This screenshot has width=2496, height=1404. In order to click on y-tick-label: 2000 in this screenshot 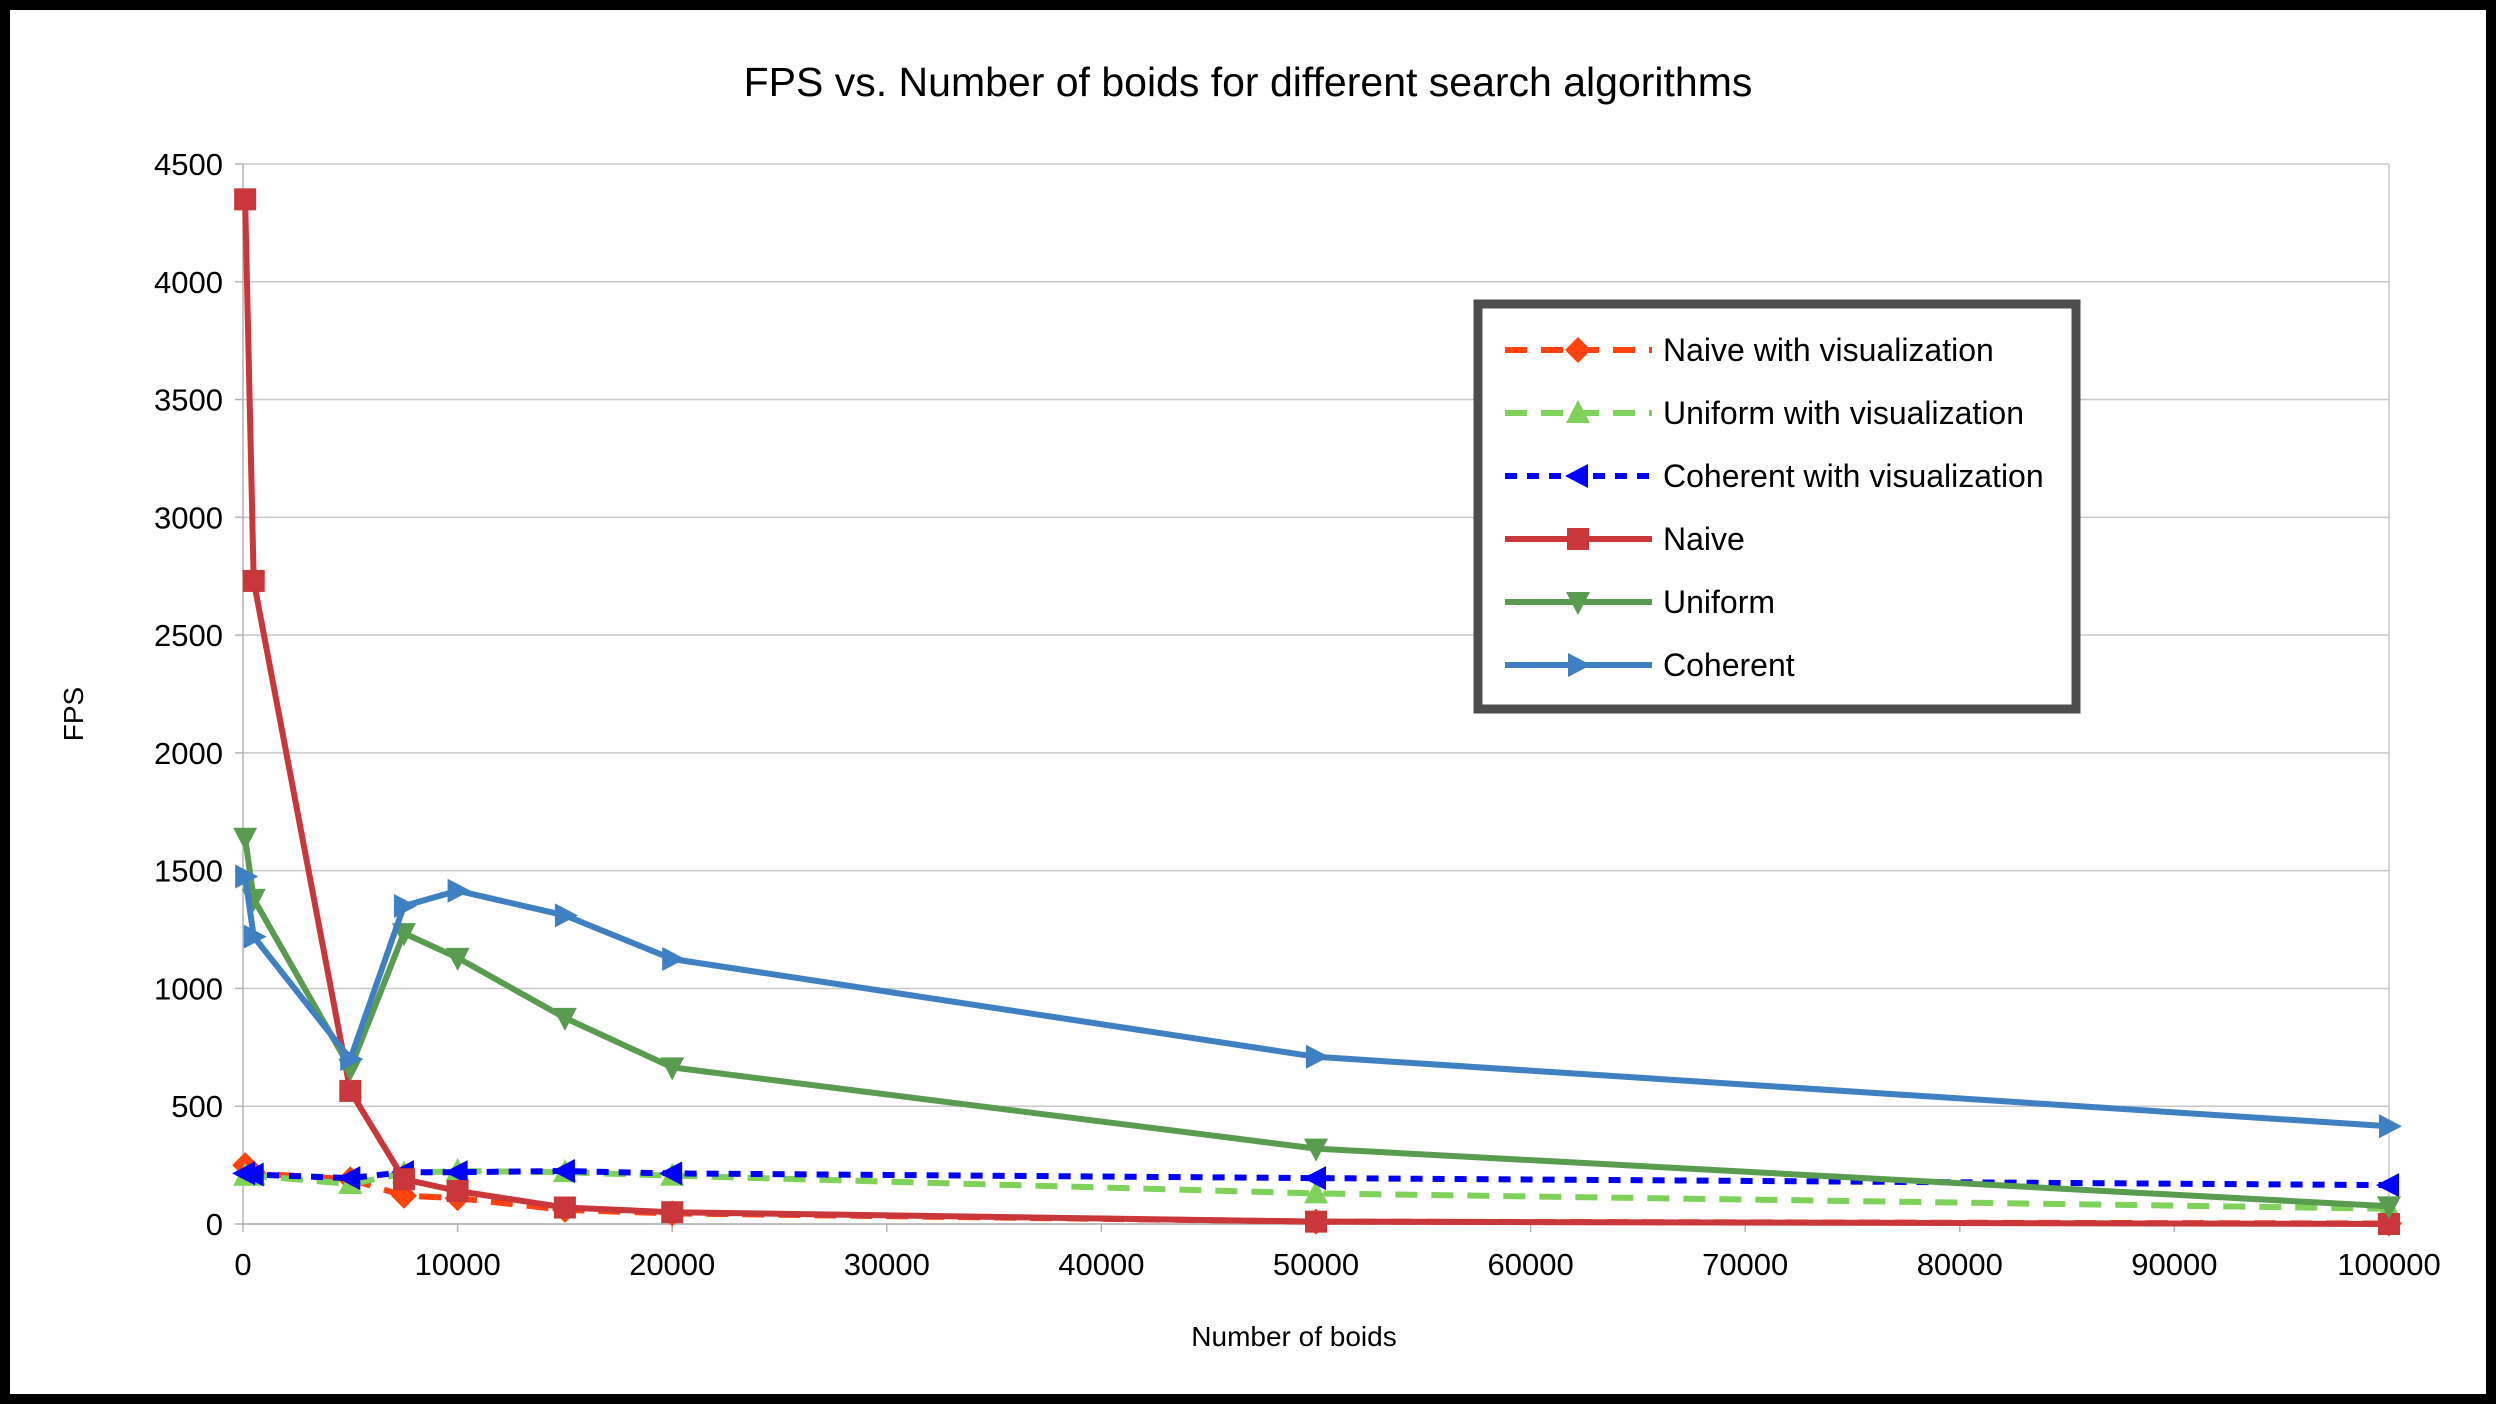, I will do `click(188, 753)`.